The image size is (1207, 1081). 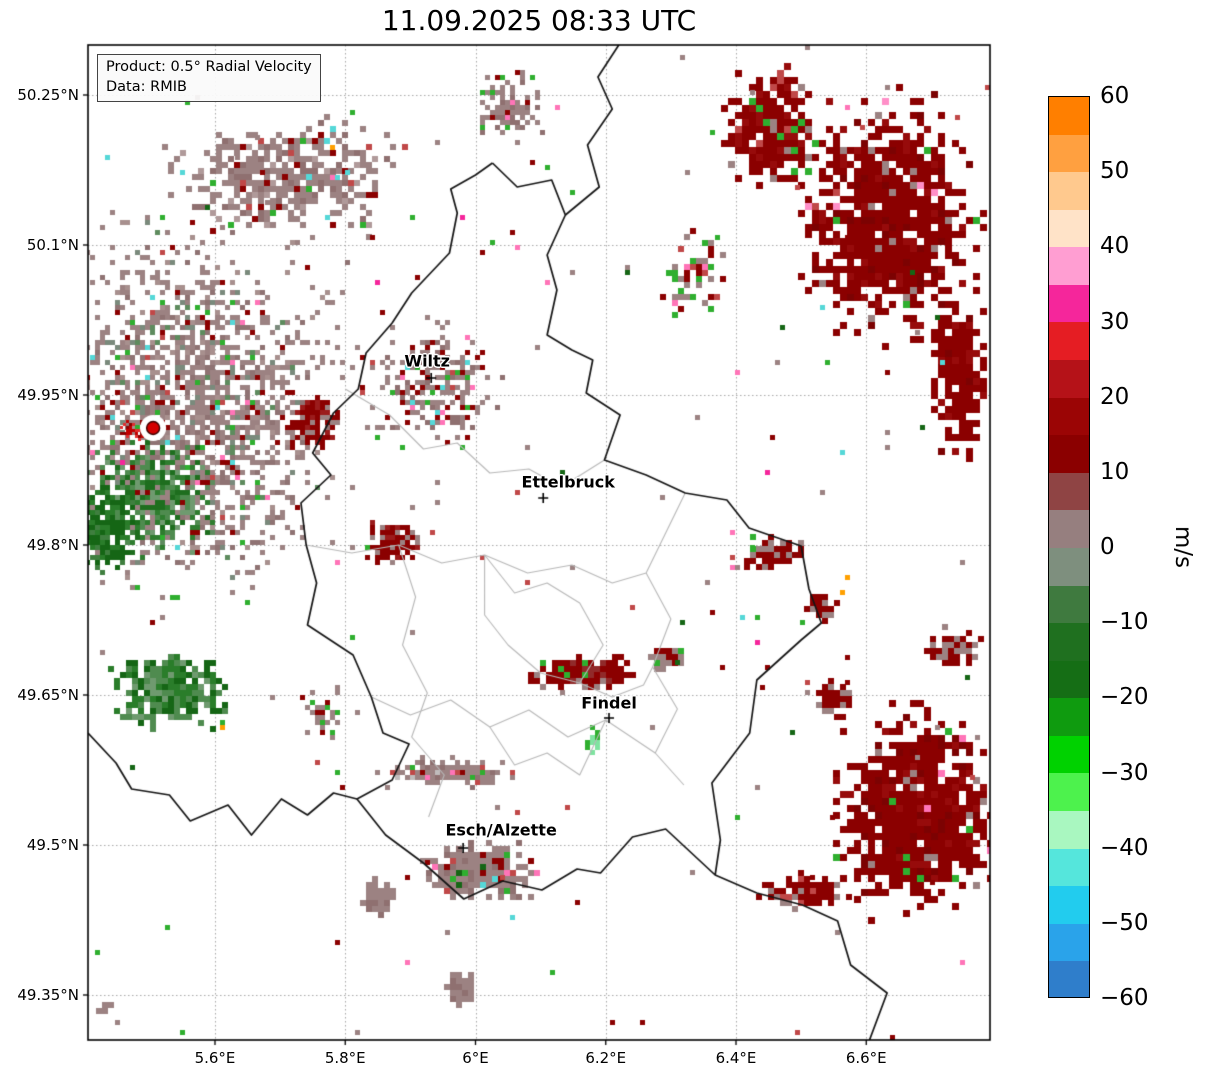 I want to click on city-label-wiltz: Wiltz, so click(x=427, y=361).